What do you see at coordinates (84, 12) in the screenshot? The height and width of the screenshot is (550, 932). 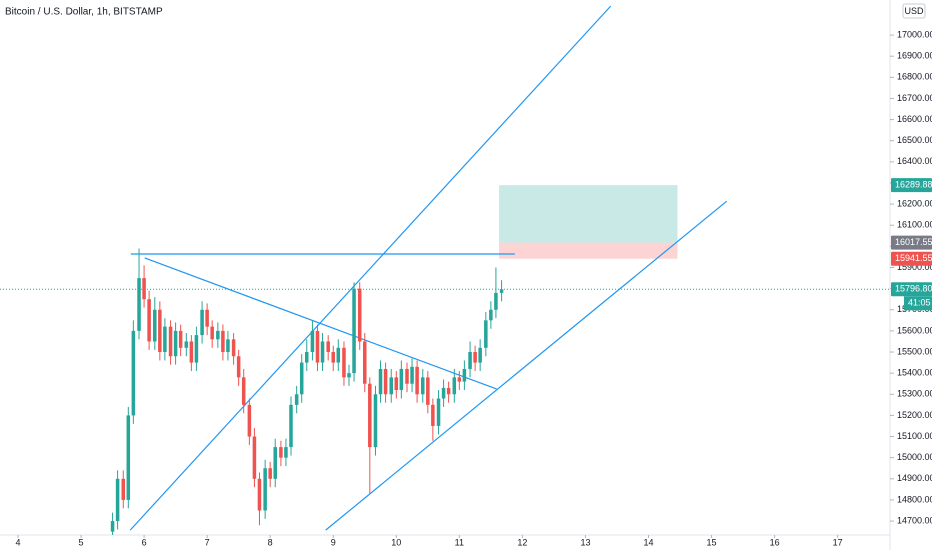 I see `chart-title: Bitcoin / U.S. Dollar, 1h, BITSTAMP` at bounding box center [84, 12].